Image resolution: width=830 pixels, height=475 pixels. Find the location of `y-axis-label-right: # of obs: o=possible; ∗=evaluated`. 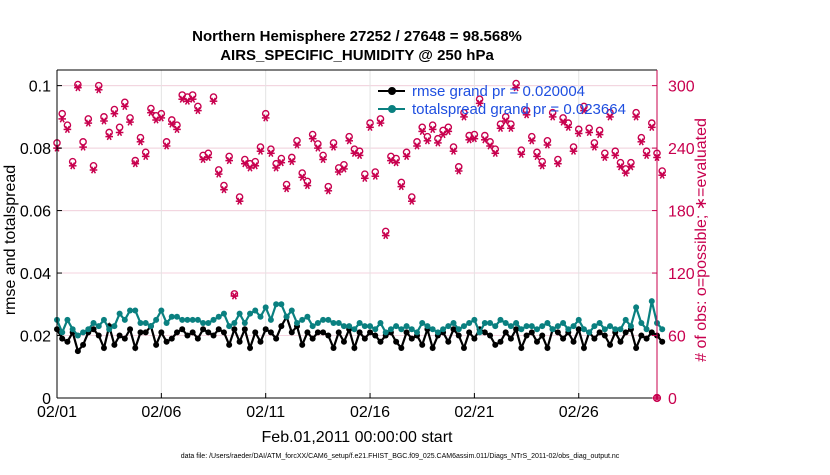

y-axis-label-right: # of obs: o=possible; ∗=evaluated is located at coordinates (701, 240).